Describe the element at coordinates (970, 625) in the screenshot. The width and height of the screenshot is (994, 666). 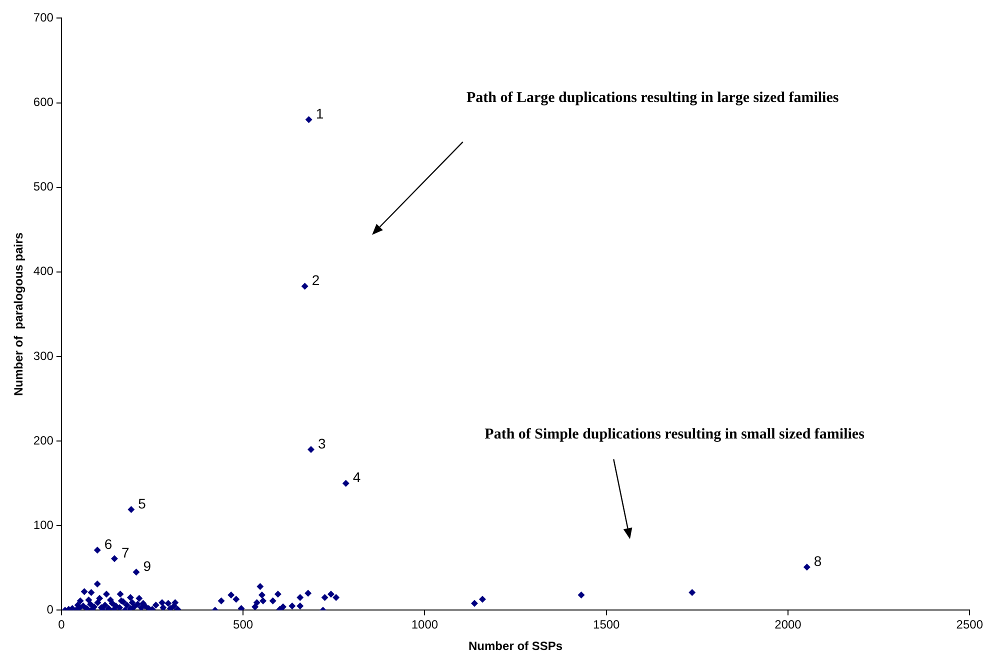
I see `x-tick-label: 2500` at that location.